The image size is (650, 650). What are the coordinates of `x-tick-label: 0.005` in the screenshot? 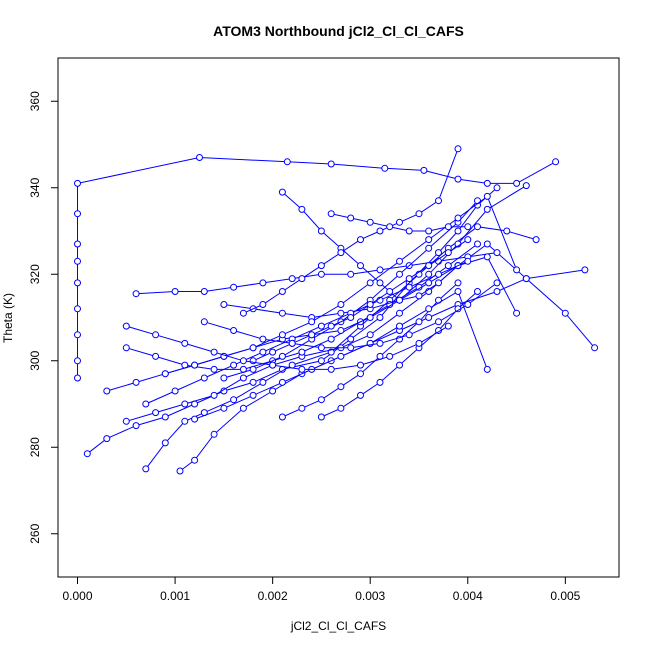 It's located at (565, 596).